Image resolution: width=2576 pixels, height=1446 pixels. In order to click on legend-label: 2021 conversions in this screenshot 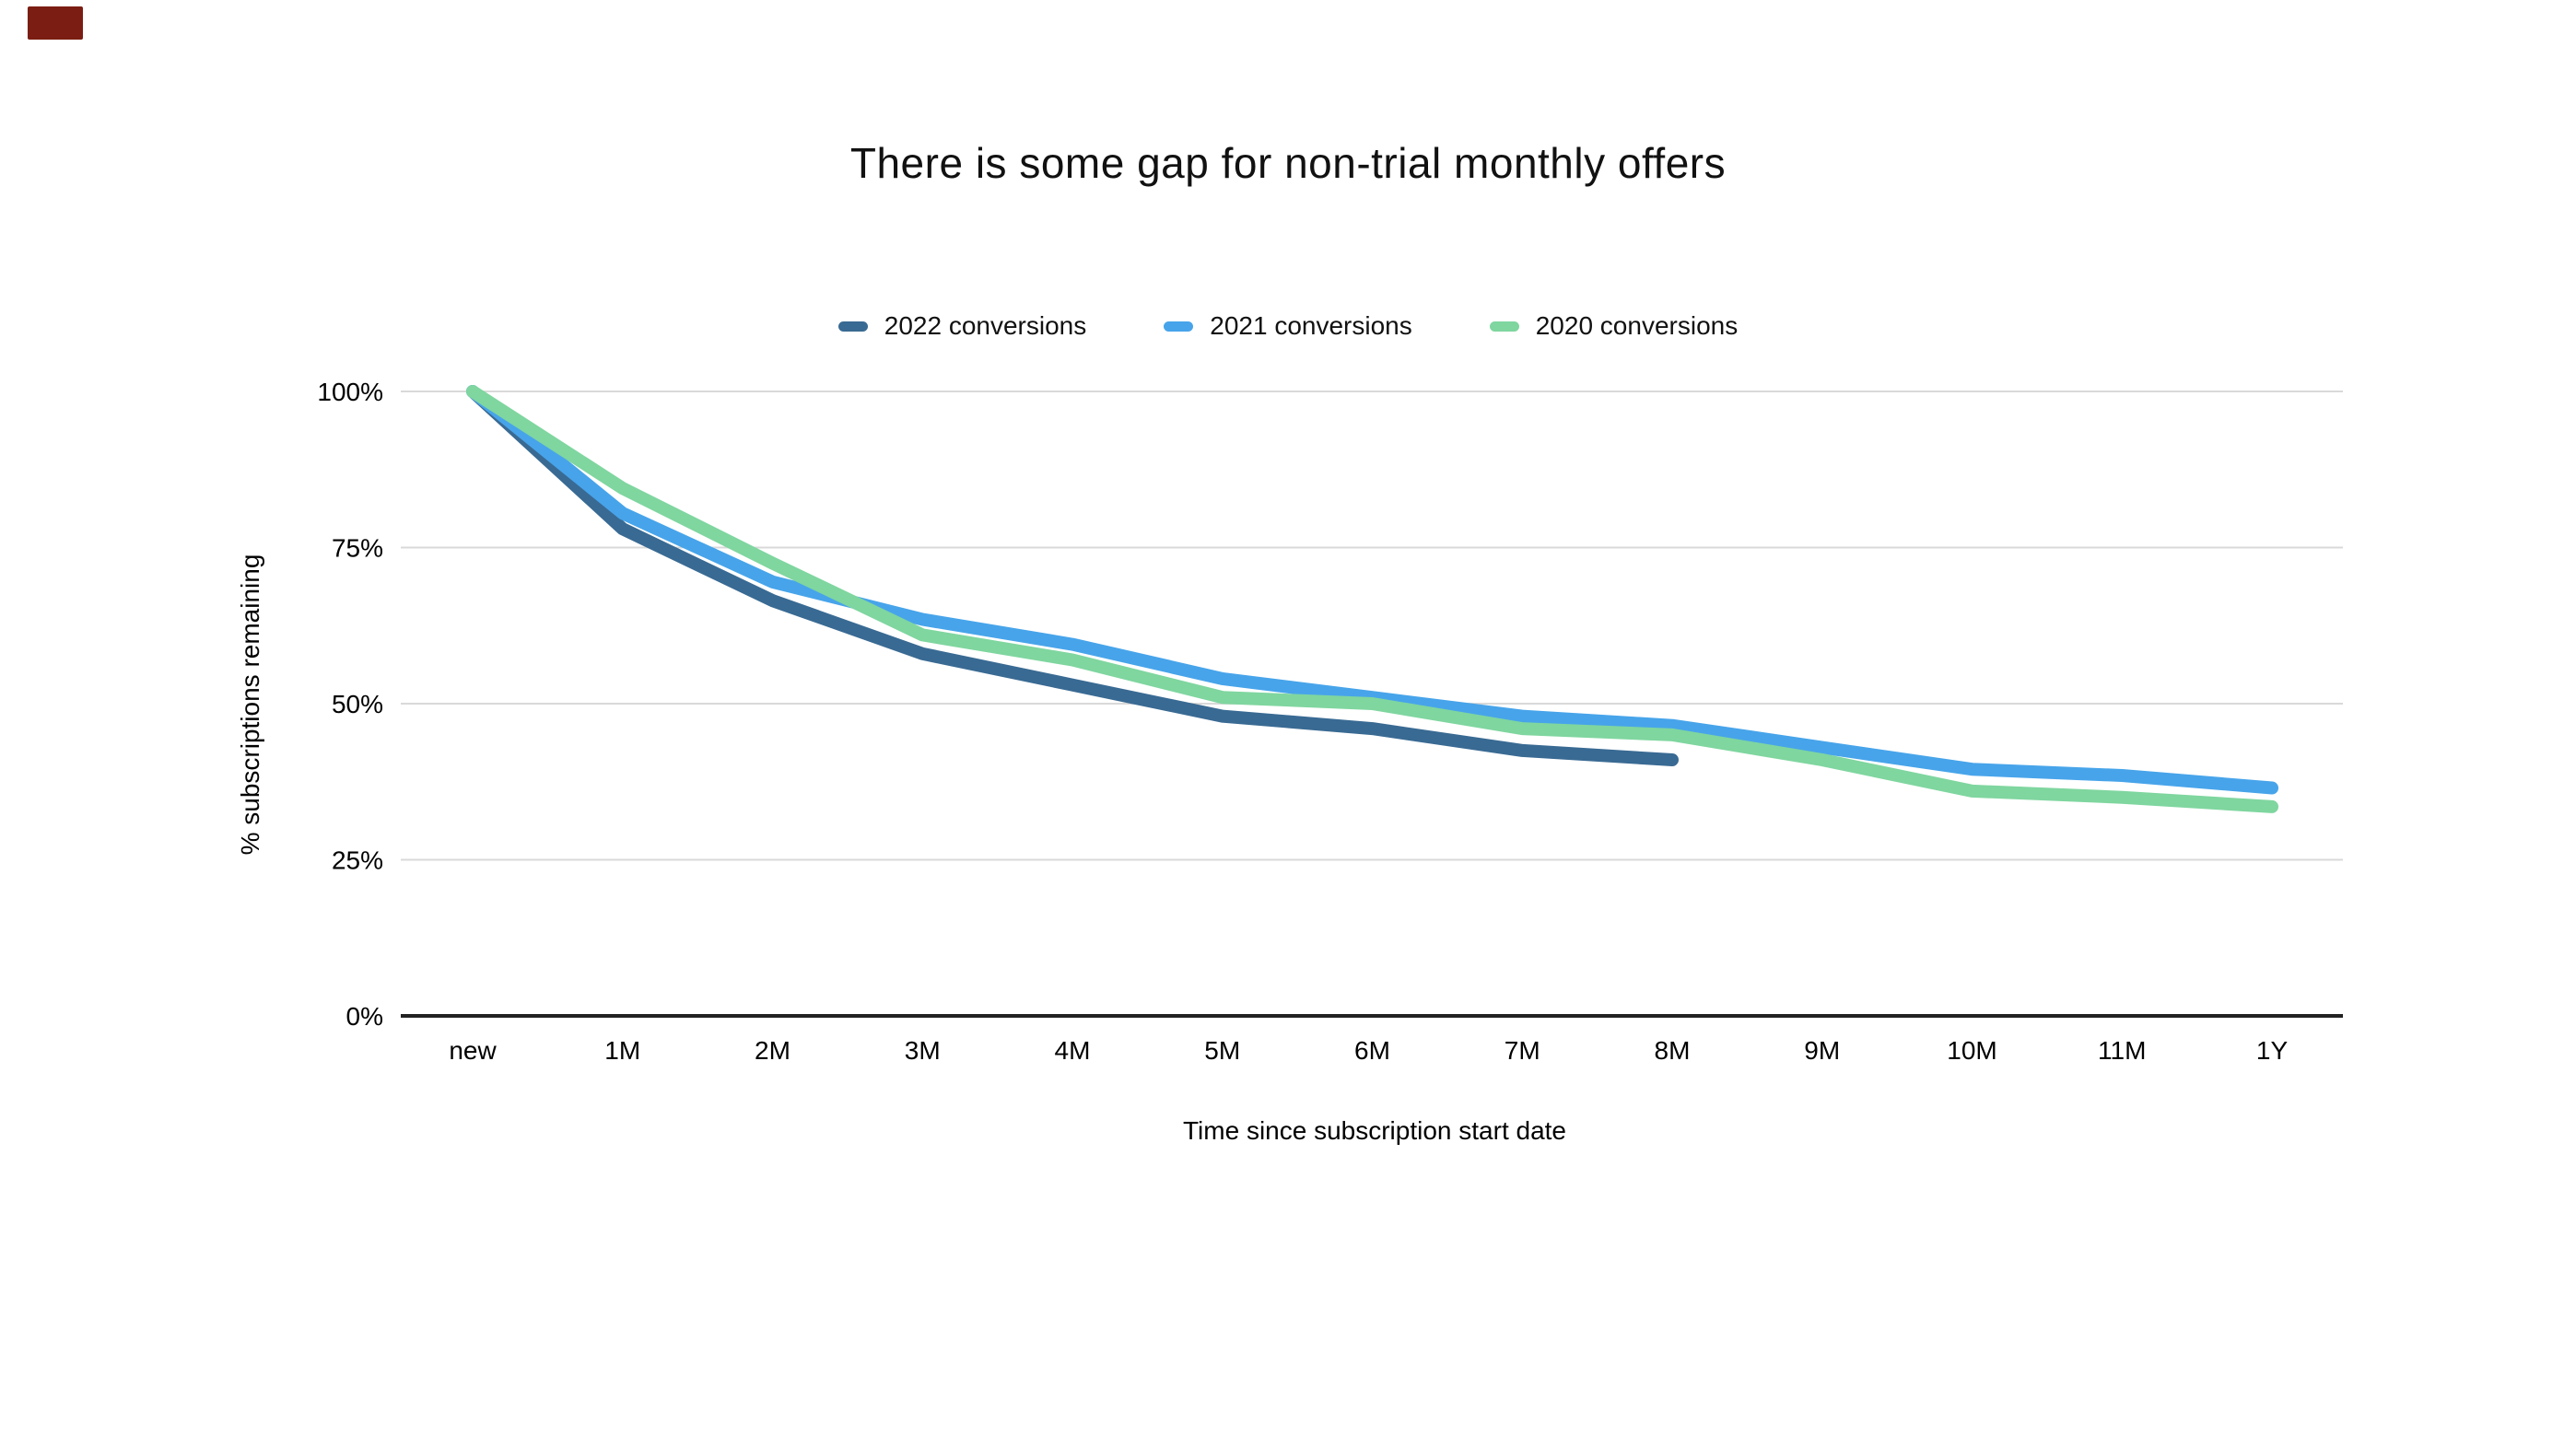, I will do `click(1311, 325)`.